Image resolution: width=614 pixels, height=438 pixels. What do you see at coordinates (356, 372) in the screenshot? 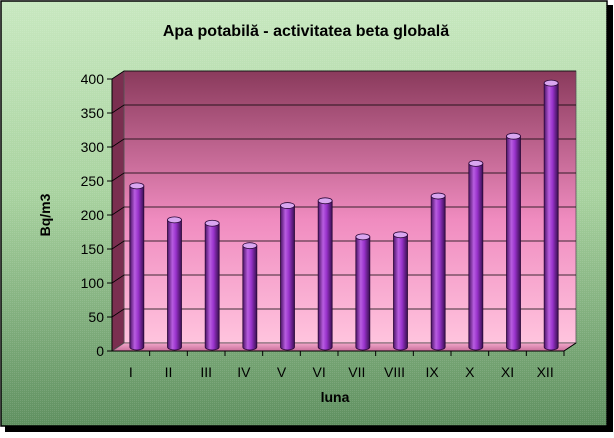
I see `x-tick-label: VII` at bounding box center [356, 372].